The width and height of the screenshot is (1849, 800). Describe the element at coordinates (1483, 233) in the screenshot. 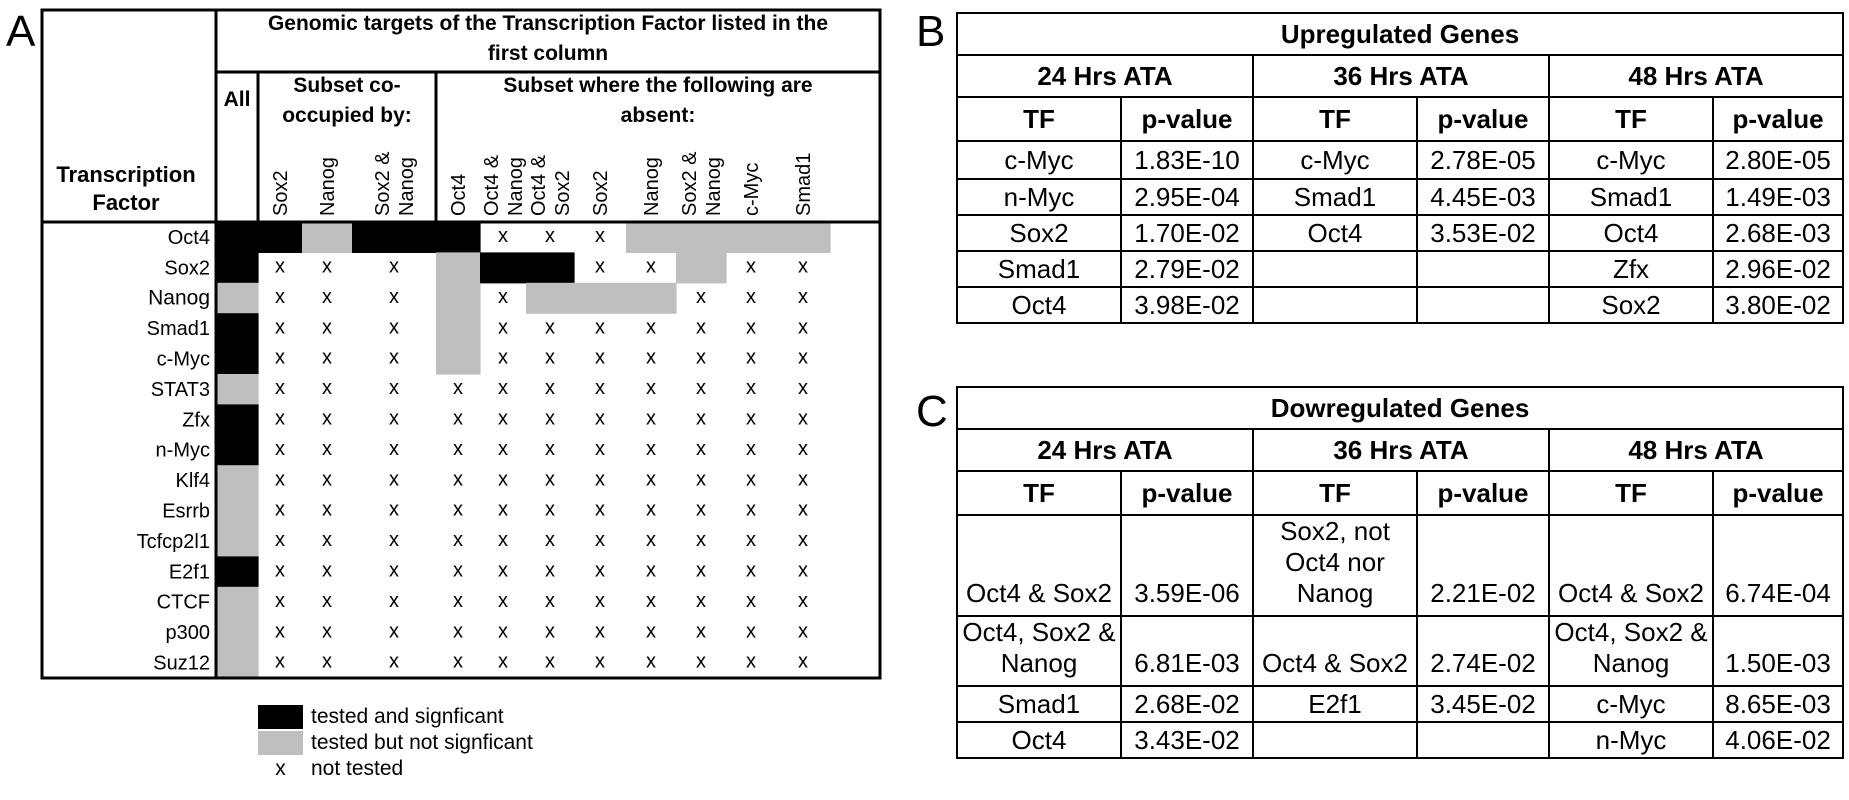

I see `p-value-cell: 3.53E-02` at that location.